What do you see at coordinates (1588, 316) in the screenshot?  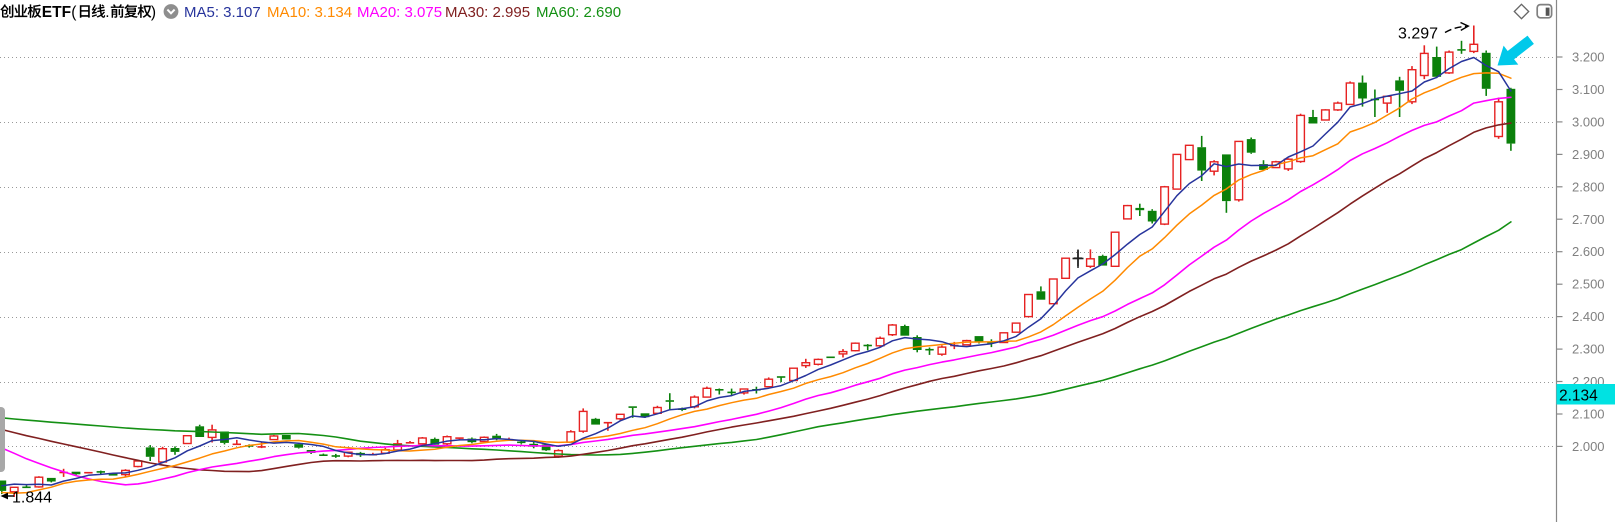 I see `svg-text: 2.400` at bounding box center [1588, 316].